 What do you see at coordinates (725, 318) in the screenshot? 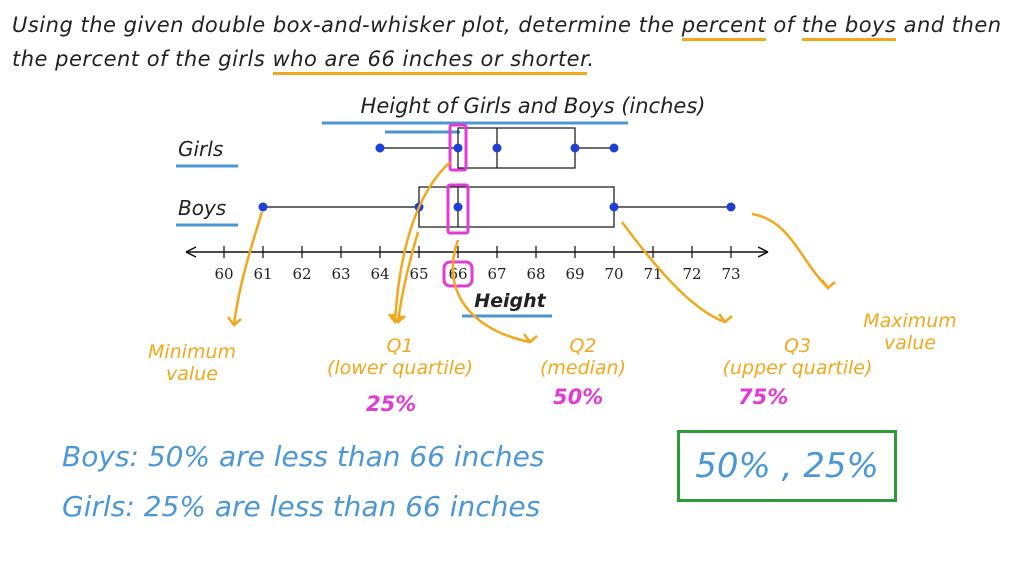
I see `arrow-q3-head` at bounding box center [725, 318].